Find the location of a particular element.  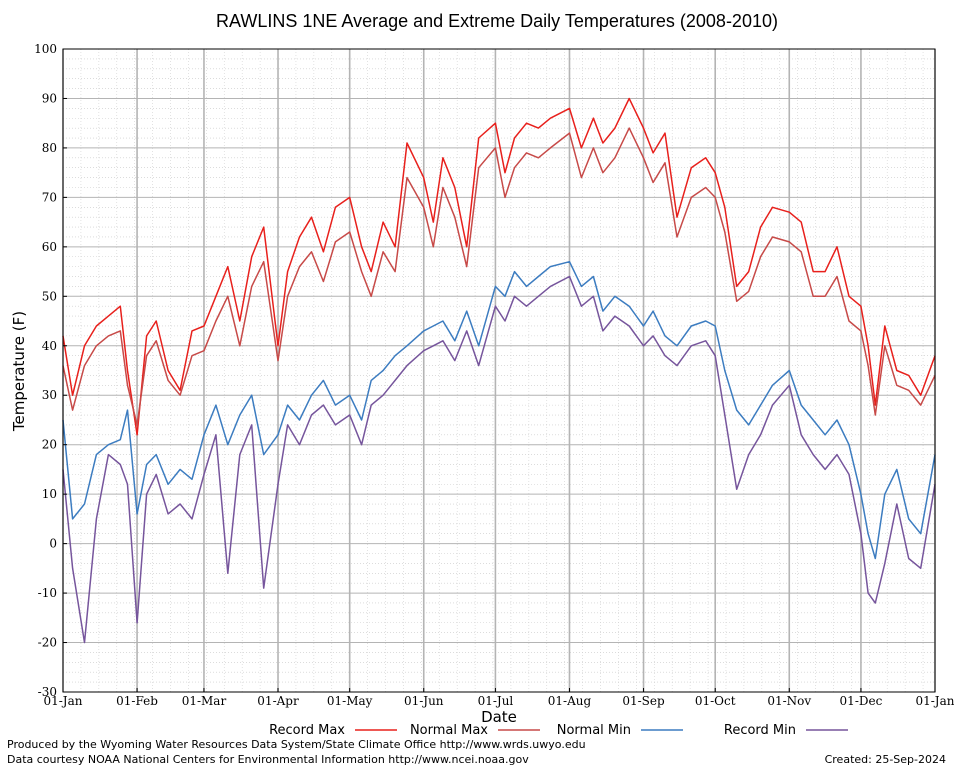

x-tick-label: 01-May is located at coordinates (350, 701).